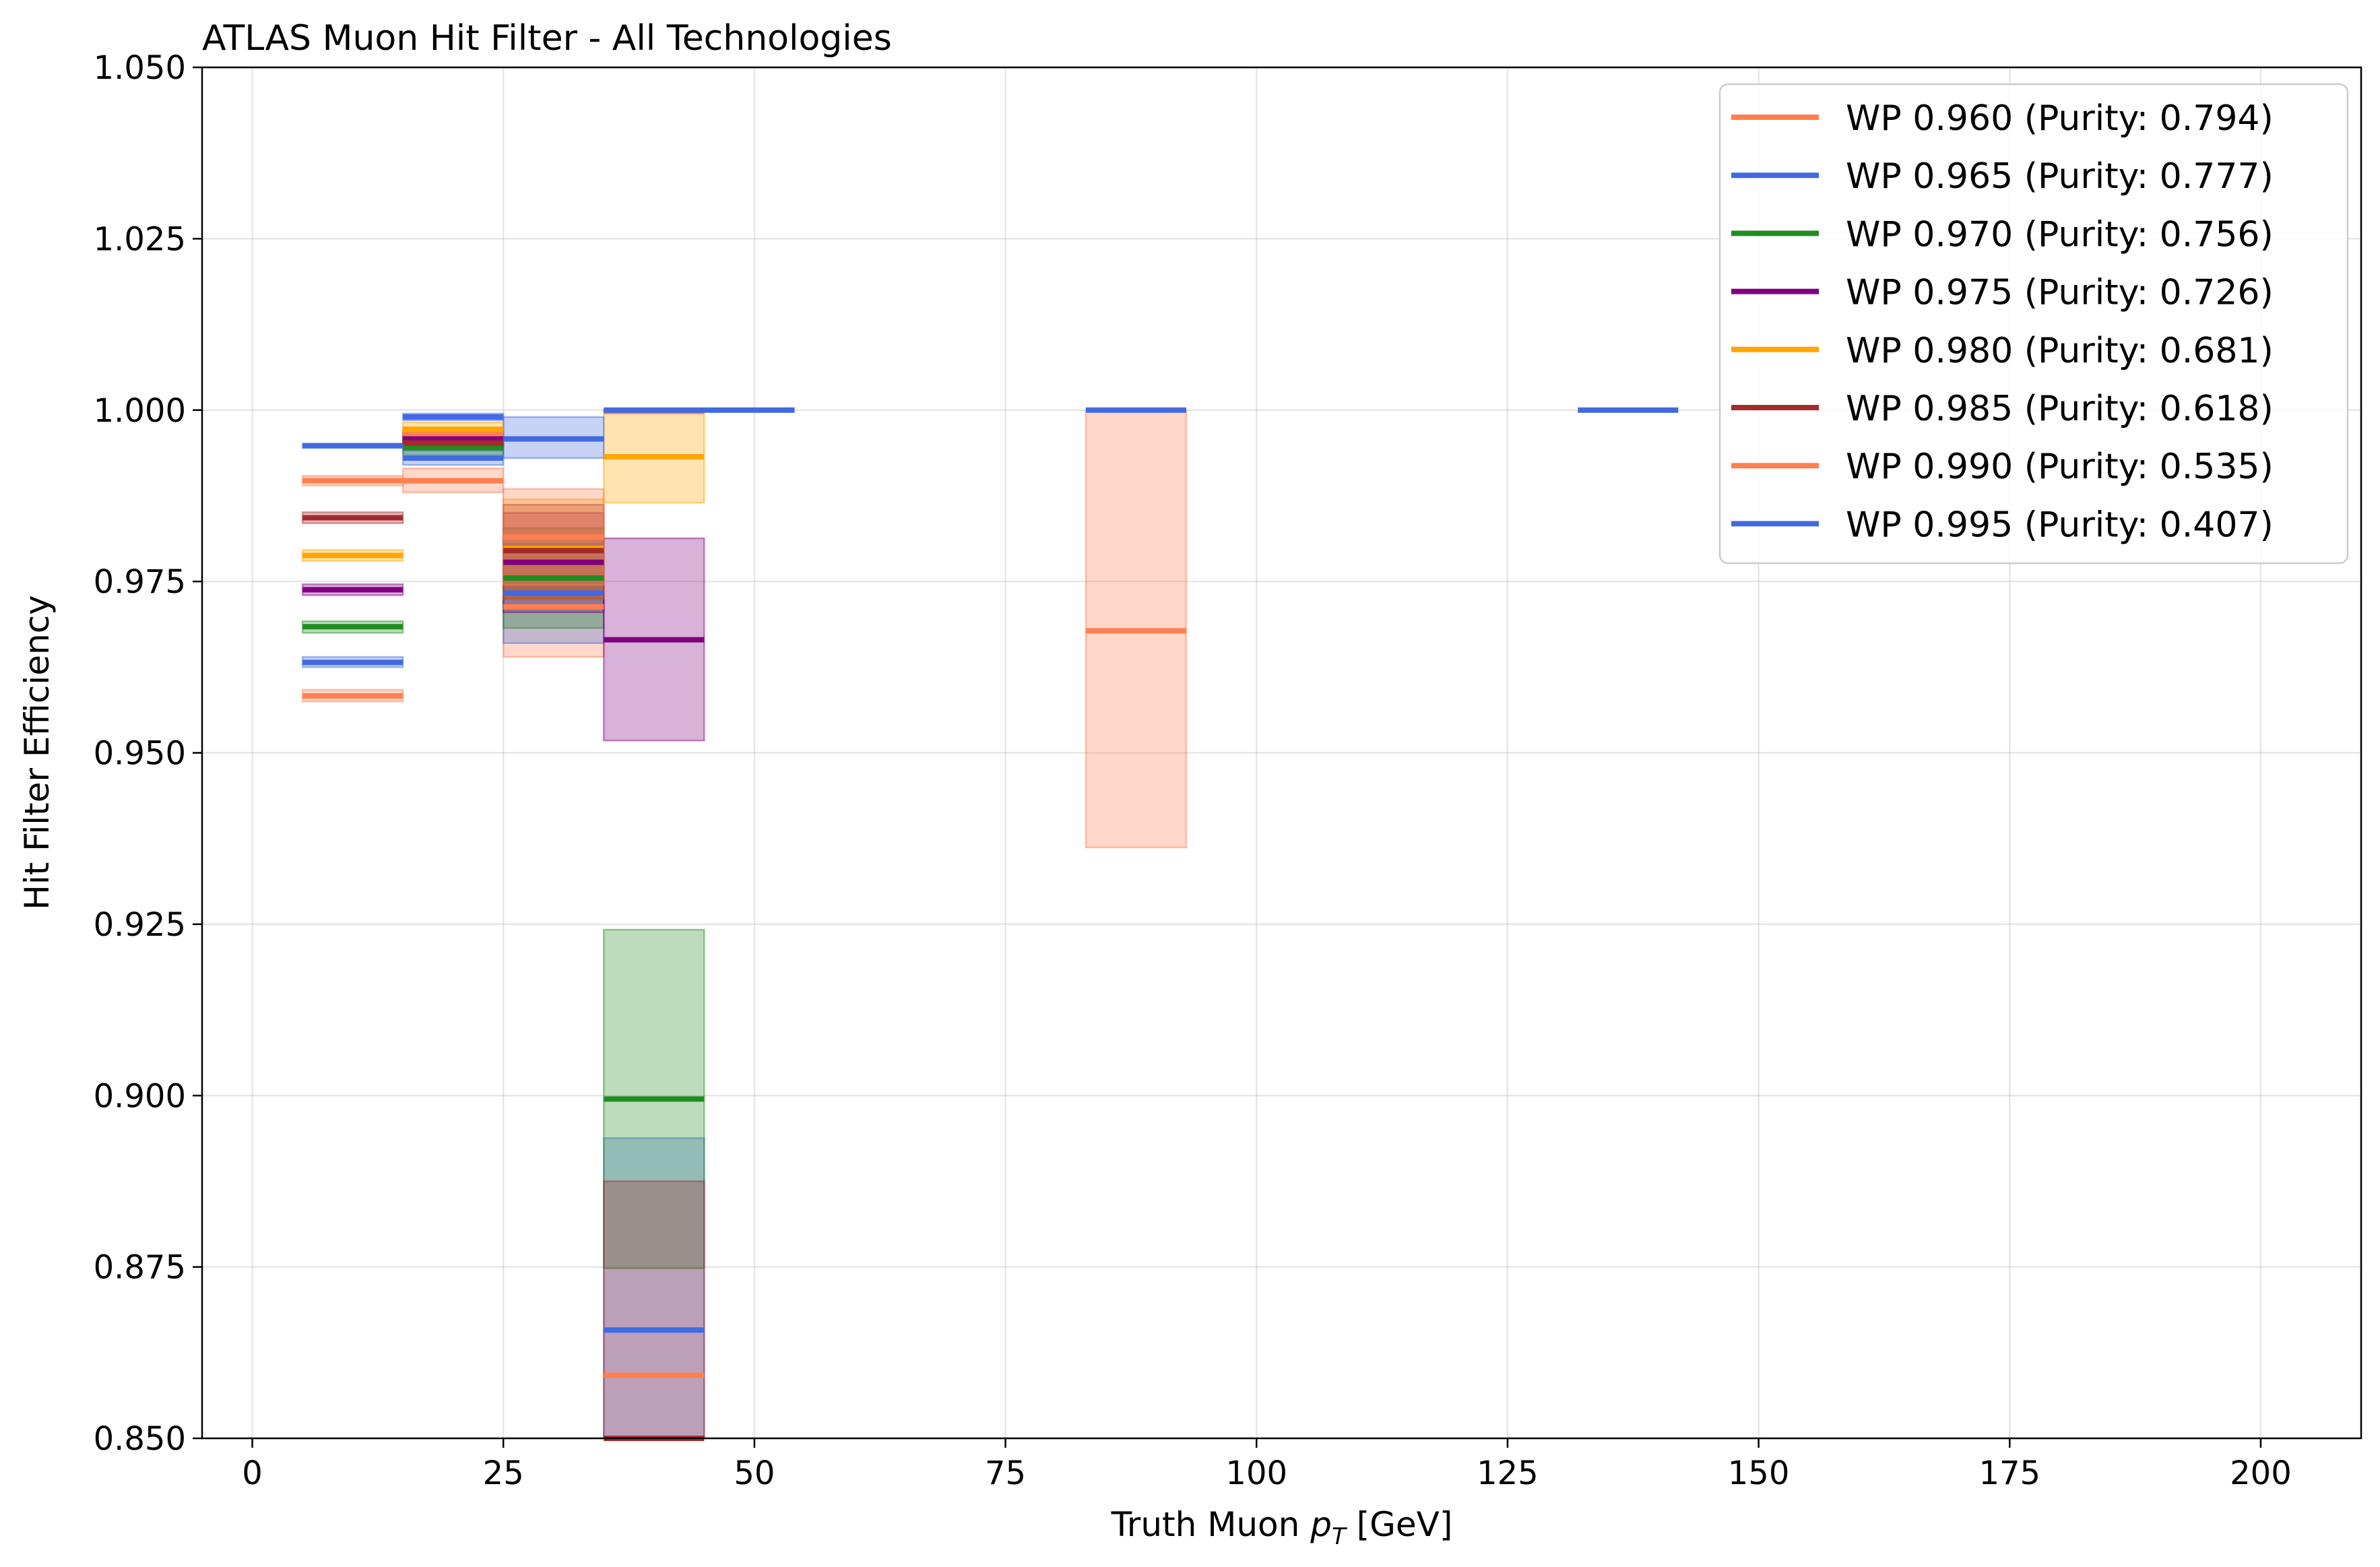 This screenshot has height=1567, width=2380. Describe the element at coordinates (140, 68) in the screenshot. I see `y-tick-label: 1.050` at that location.